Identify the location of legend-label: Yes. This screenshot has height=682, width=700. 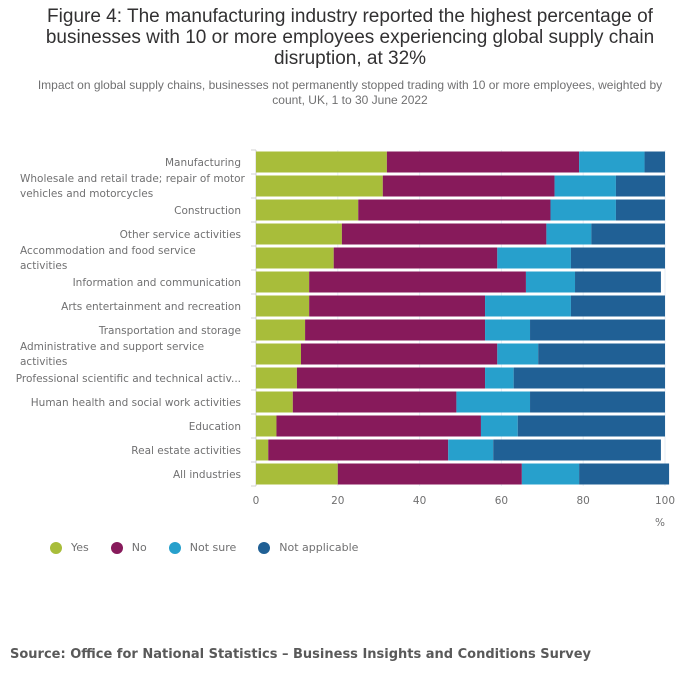
(80, 547).